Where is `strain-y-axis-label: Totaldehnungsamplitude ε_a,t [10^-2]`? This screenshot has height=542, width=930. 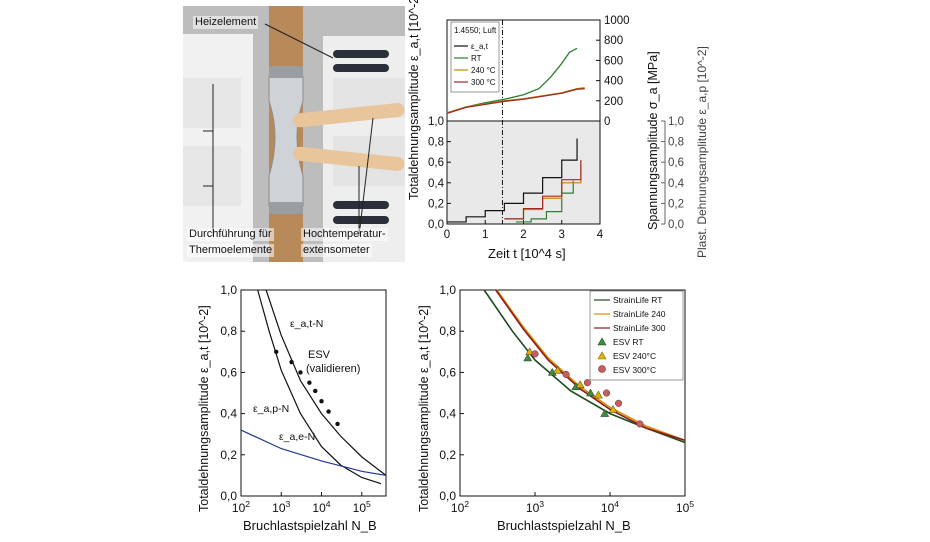
strain-y-axis-label: Totaldehnungsamplitude ε_a,t [10^-2] is located at coordinates (414, 100).